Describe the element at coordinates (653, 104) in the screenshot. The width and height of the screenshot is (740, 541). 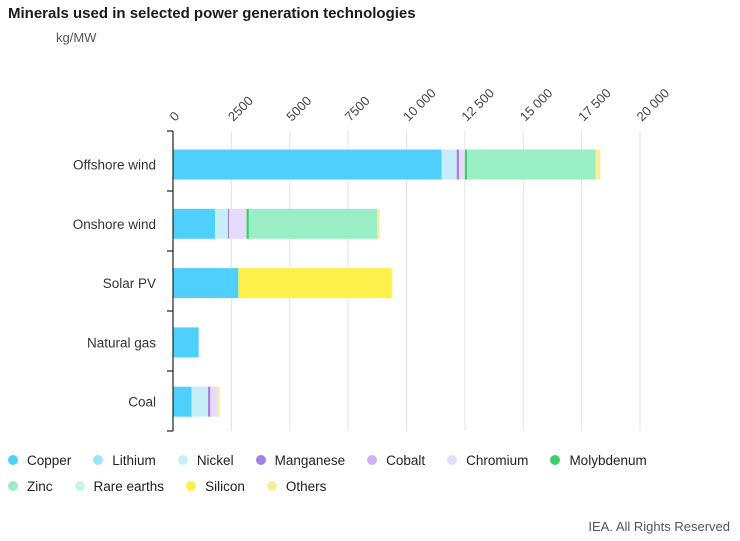
I see `x-tick-label: 20 000` at that location.